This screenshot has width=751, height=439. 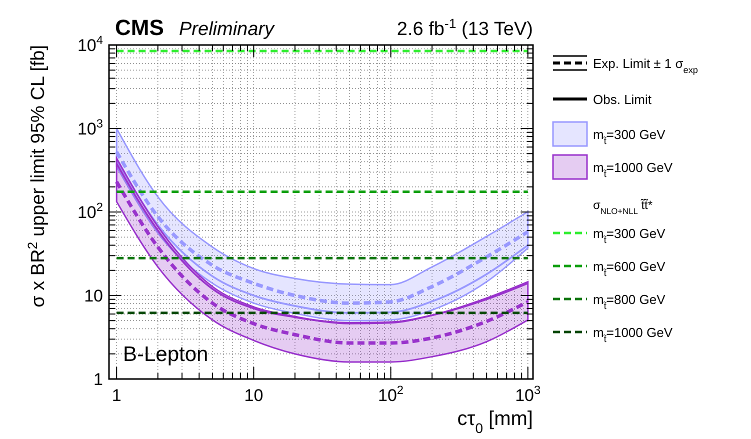 What do you see at coordinates (528, 394) in the screenshot?
I see `x-tick-label: 10$^{3}$` at bounding box center [528, 394].